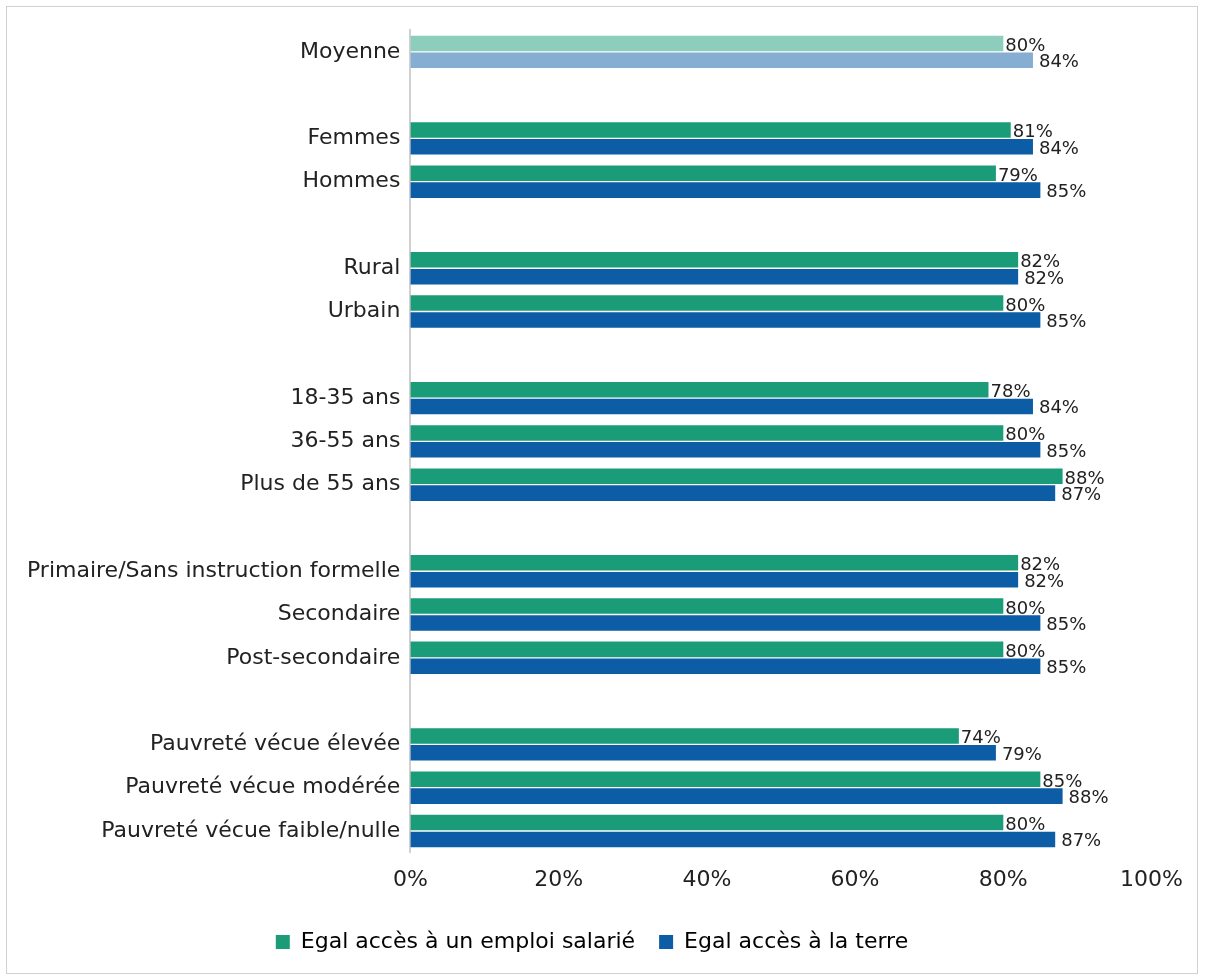 The width and height of the screenshot is (1206, 980). What do you see at coordinates (1152, 878) in the screenshot?
I see `x-tick-label: 100%` at bounding box center [1152, 878].